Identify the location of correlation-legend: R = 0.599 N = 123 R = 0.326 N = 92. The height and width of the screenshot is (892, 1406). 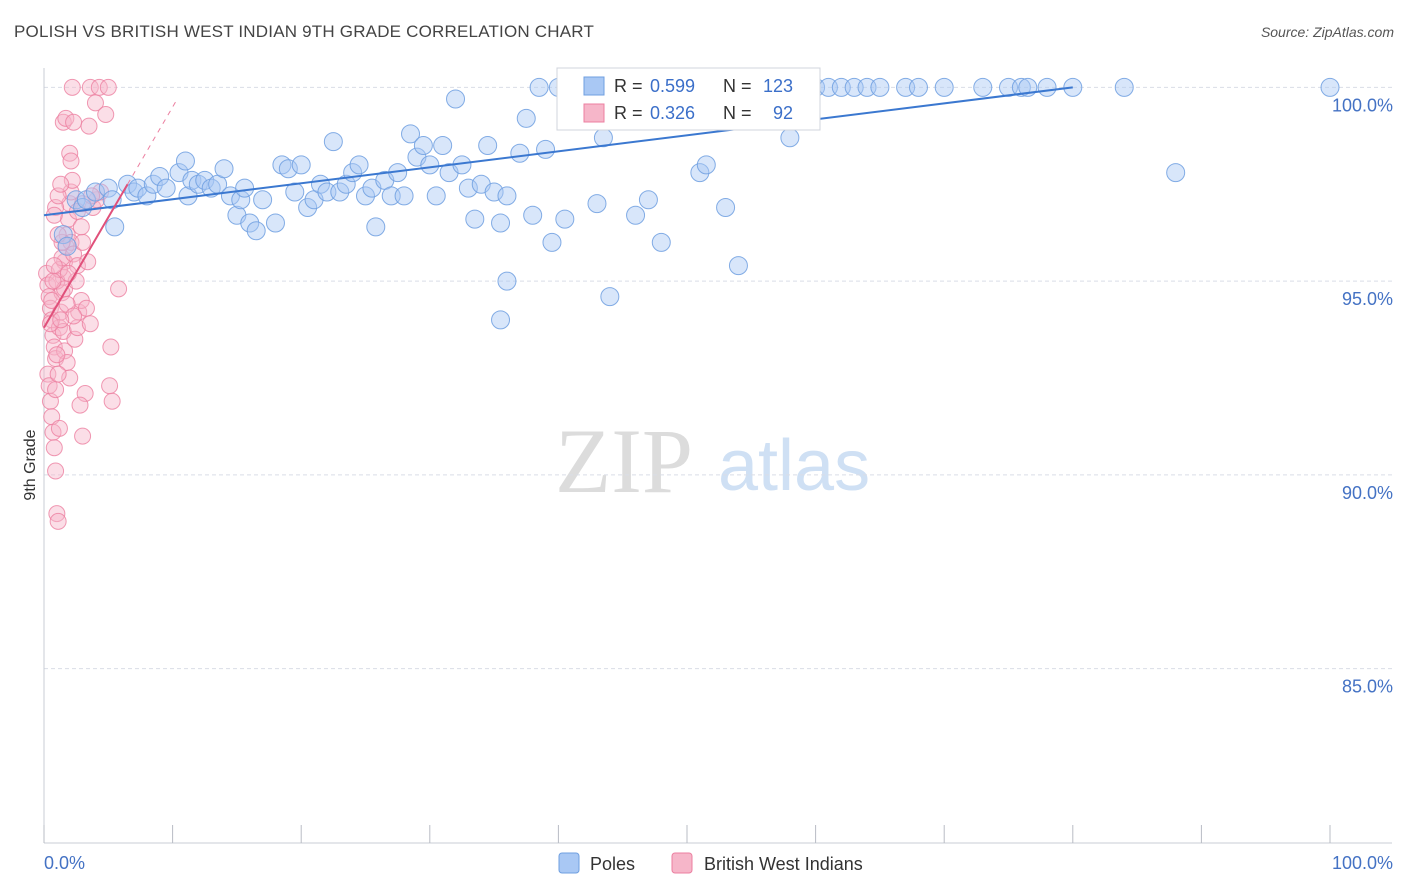
(688, 99).